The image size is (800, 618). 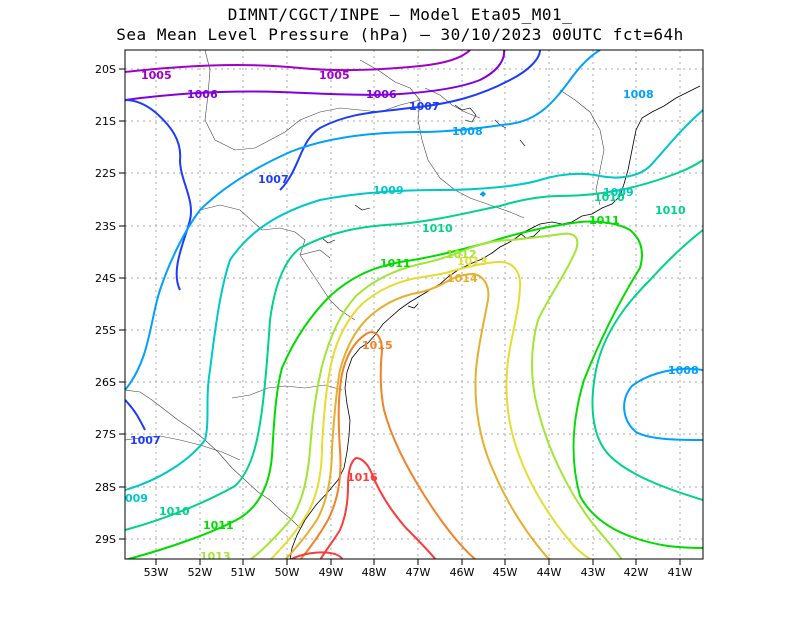 I want to click on contour-label-1016: 1016, so click(x=362, y=477).